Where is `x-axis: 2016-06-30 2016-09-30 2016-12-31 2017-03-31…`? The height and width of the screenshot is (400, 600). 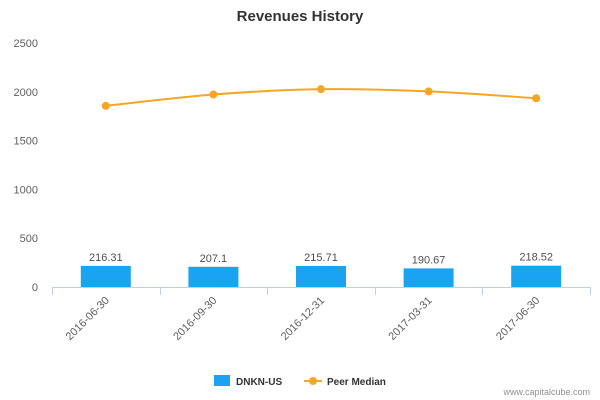
x-axis: 2016-06-30 2016-09-30 2016-12-31 2017-03-31… is located at coordinates (321, 315).